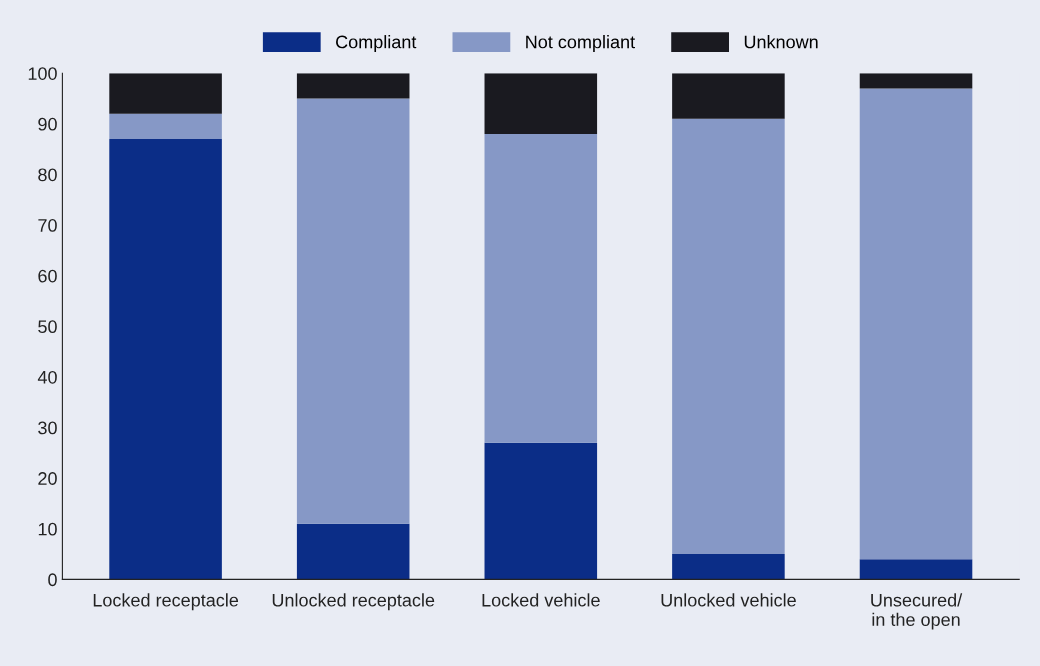  What do you see at coordinates (353, 602) in the screenshot?
I see `x-tick-label: Unlocked receptacle` at bounding box center [353, 602].